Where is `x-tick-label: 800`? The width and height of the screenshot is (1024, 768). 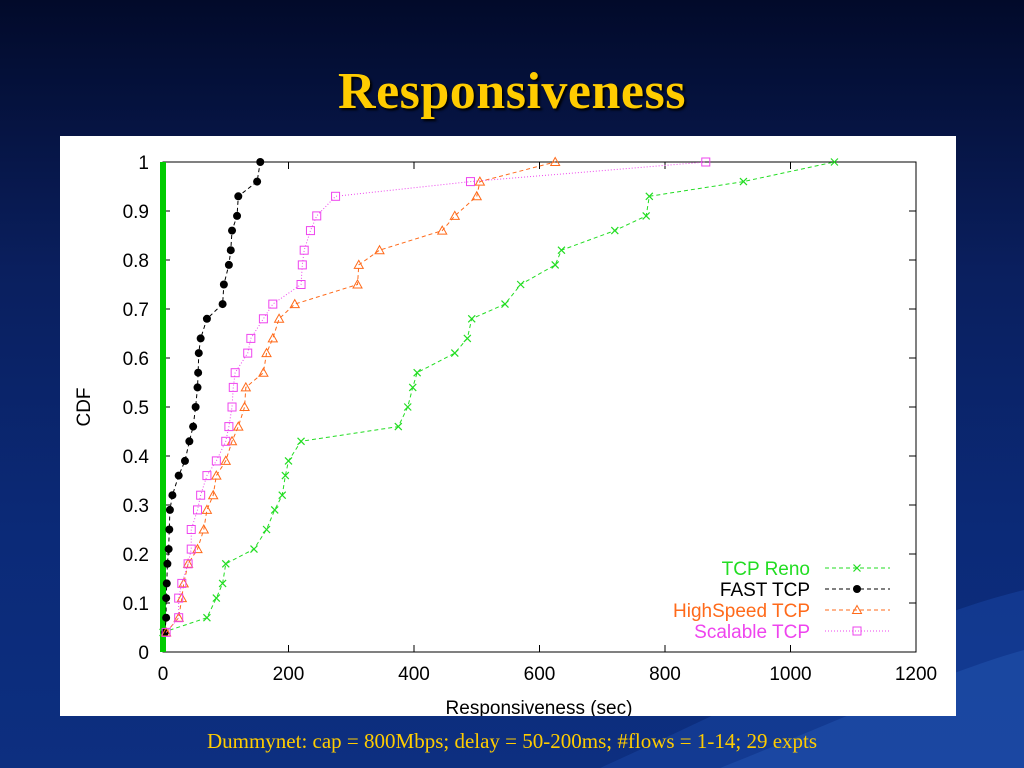
x-tick-label: 800 is located at coordinates (665, 674).